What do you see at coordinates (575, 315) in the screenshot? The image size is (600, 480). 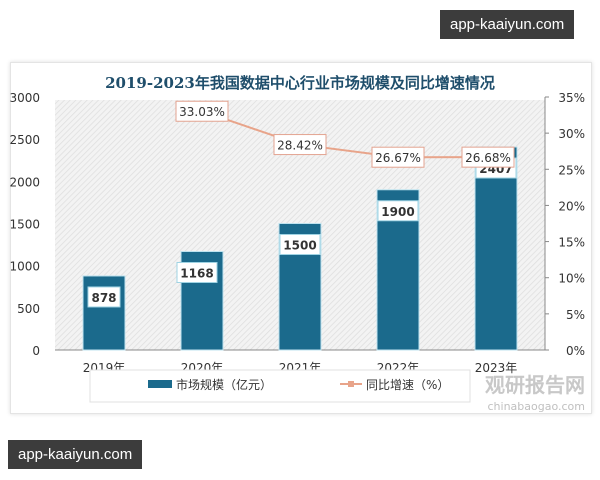 I see `y2-tick-label: 5%` at bounding box center [575, 315].